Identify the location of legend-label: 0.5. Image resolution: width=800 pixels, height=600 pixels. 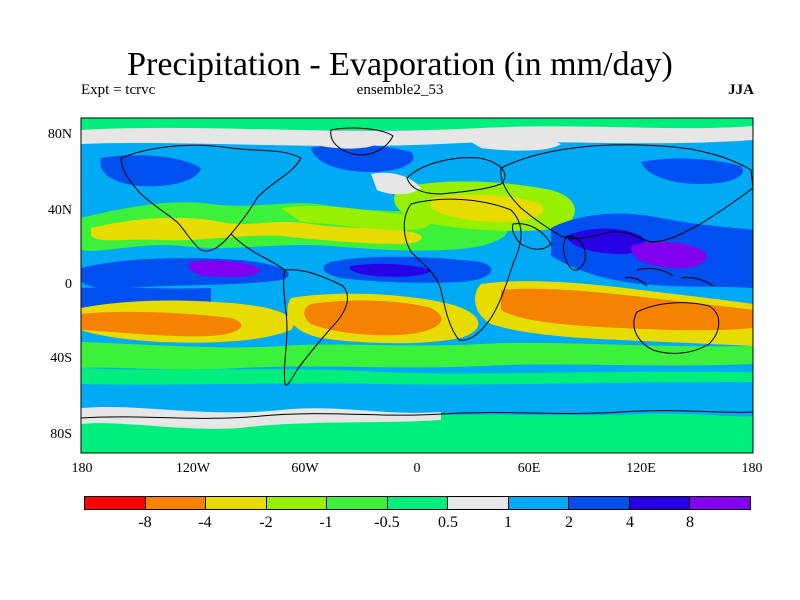
(448, 522).